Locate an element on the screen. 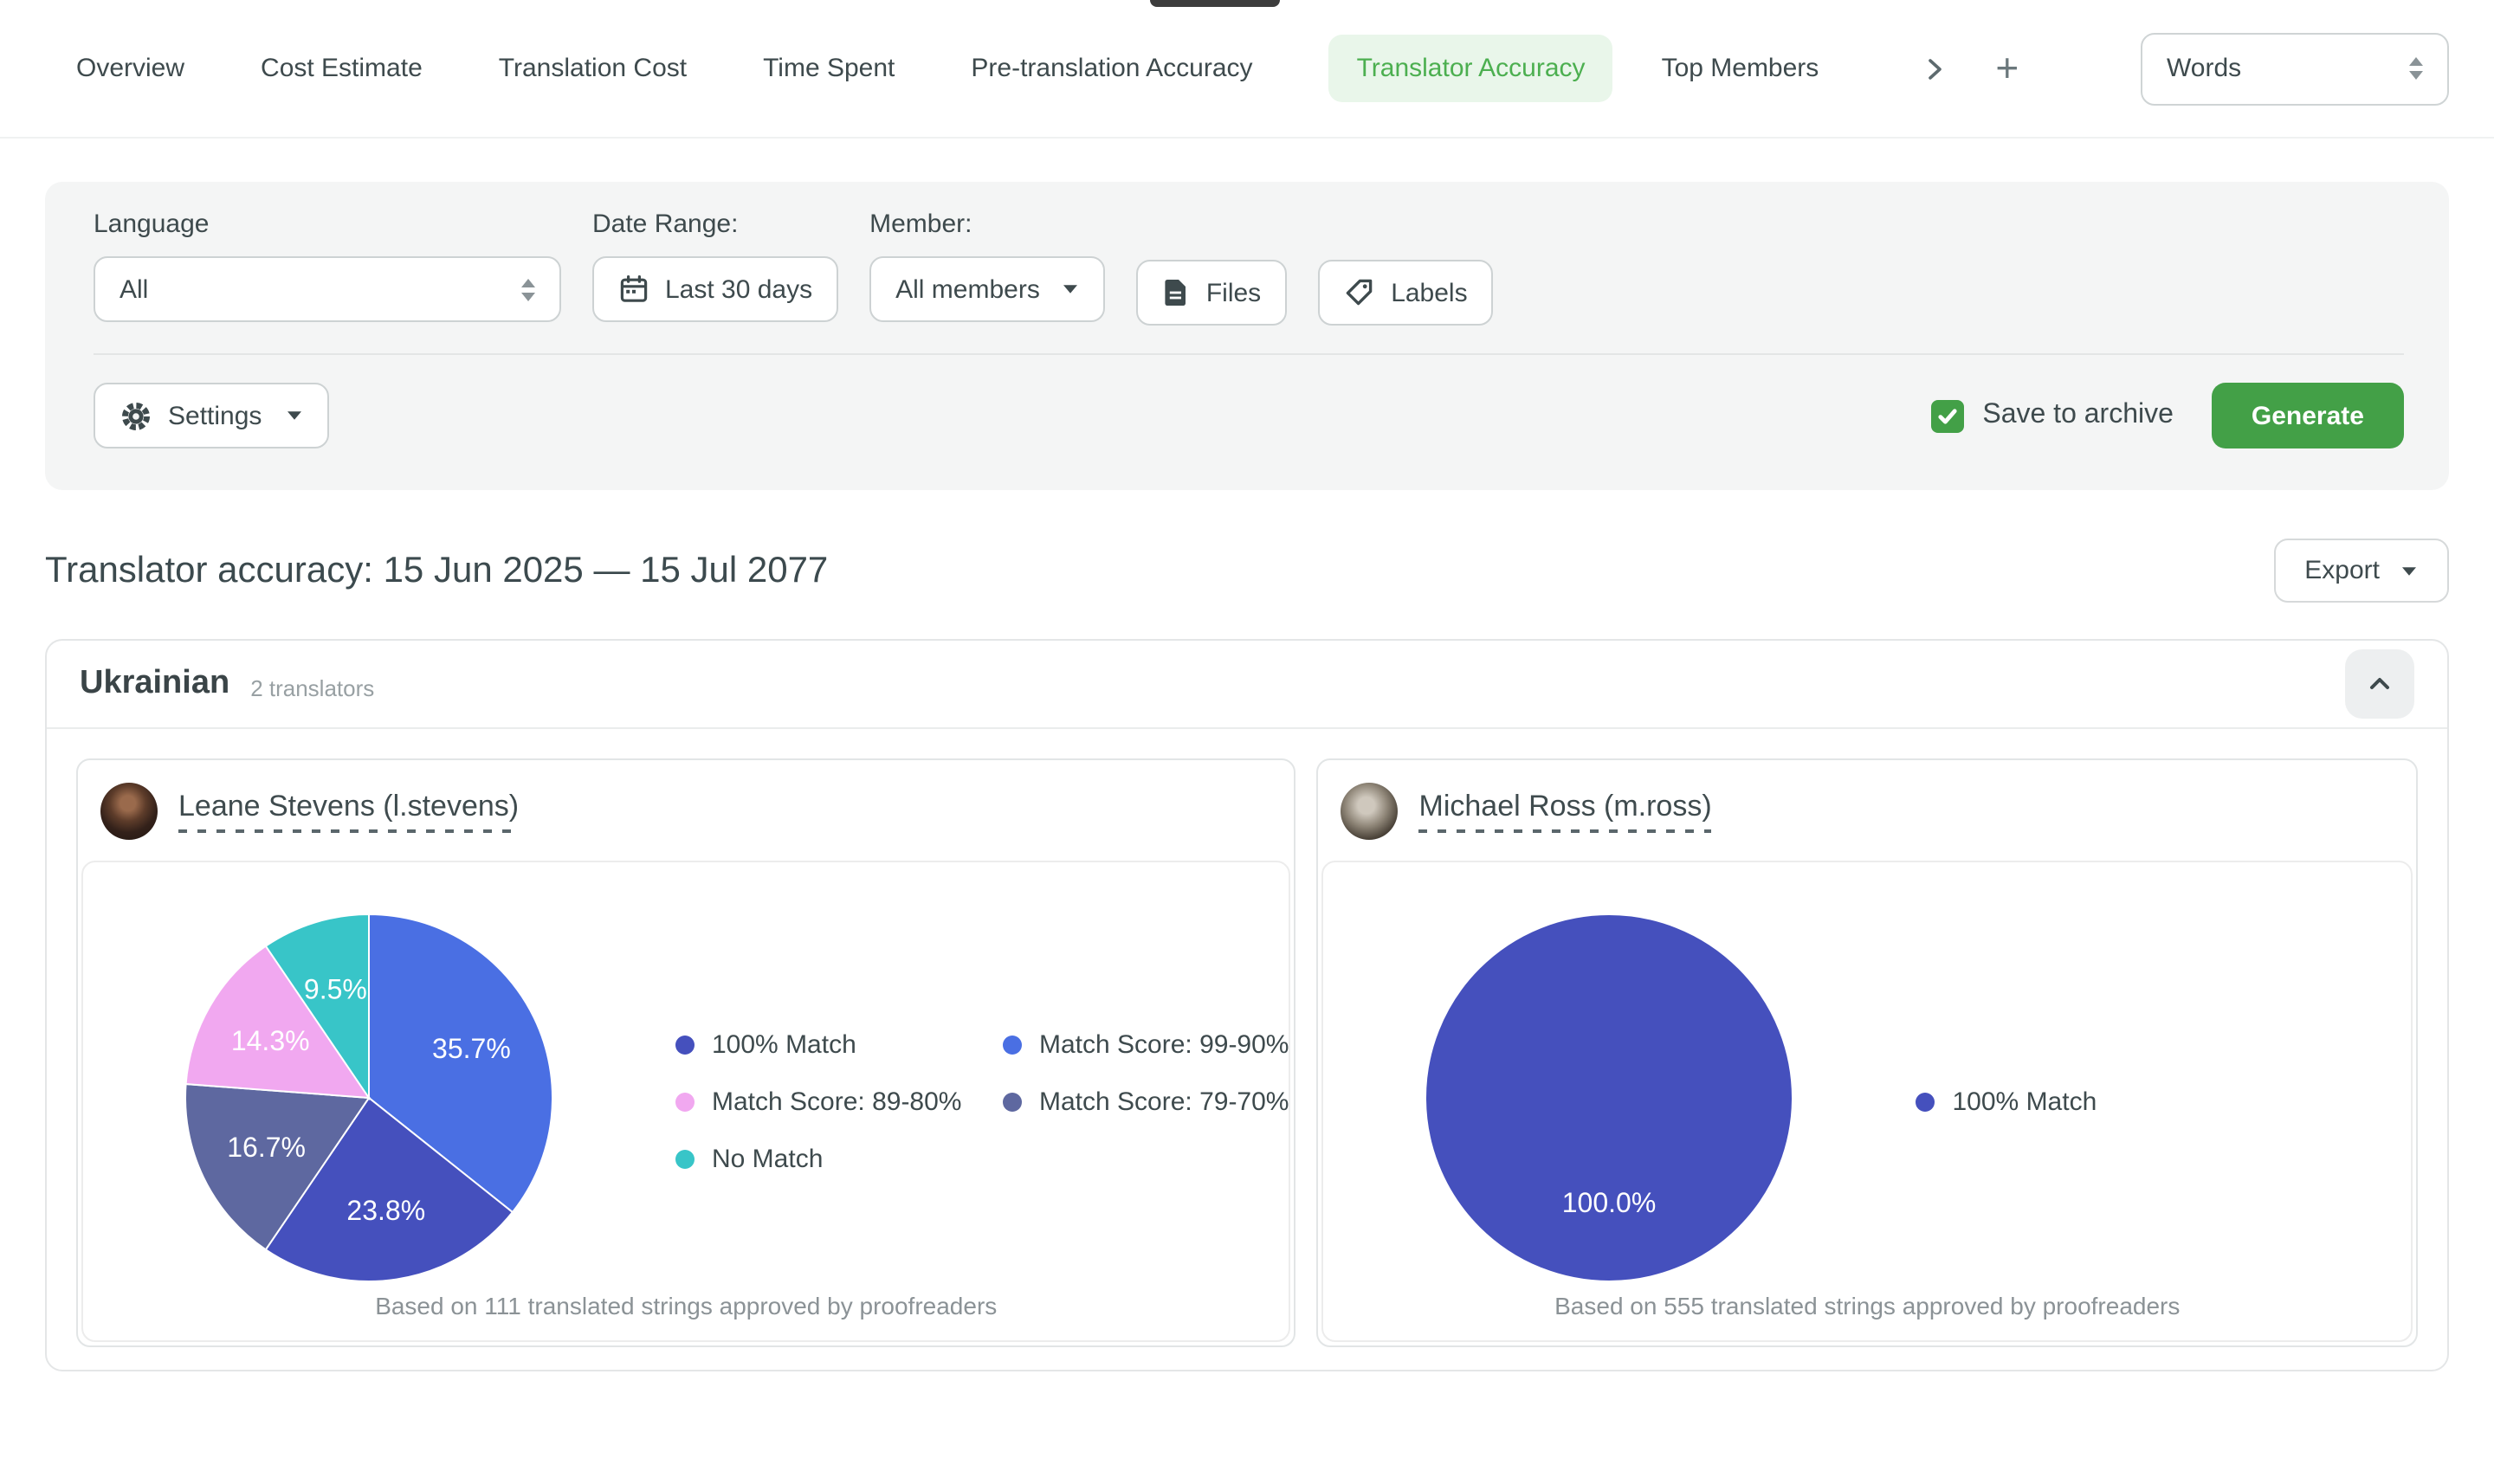 The image size is (2494, 1484). language-select: All is located at coordinates (327, 289).